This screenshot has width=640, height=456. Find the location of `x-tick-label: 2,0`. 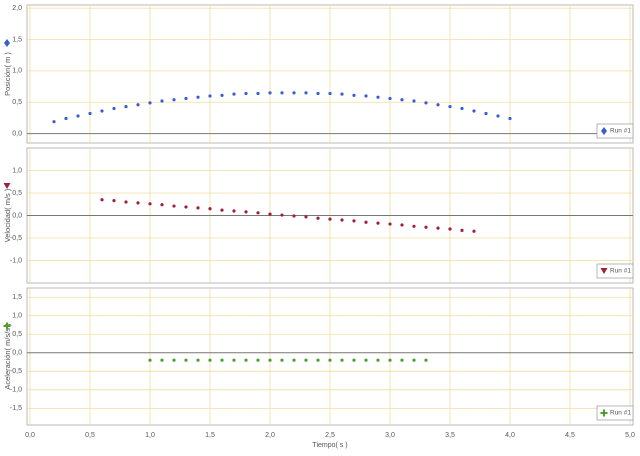

x-tick-label: 2,0 is located at coordinates (270, 435).